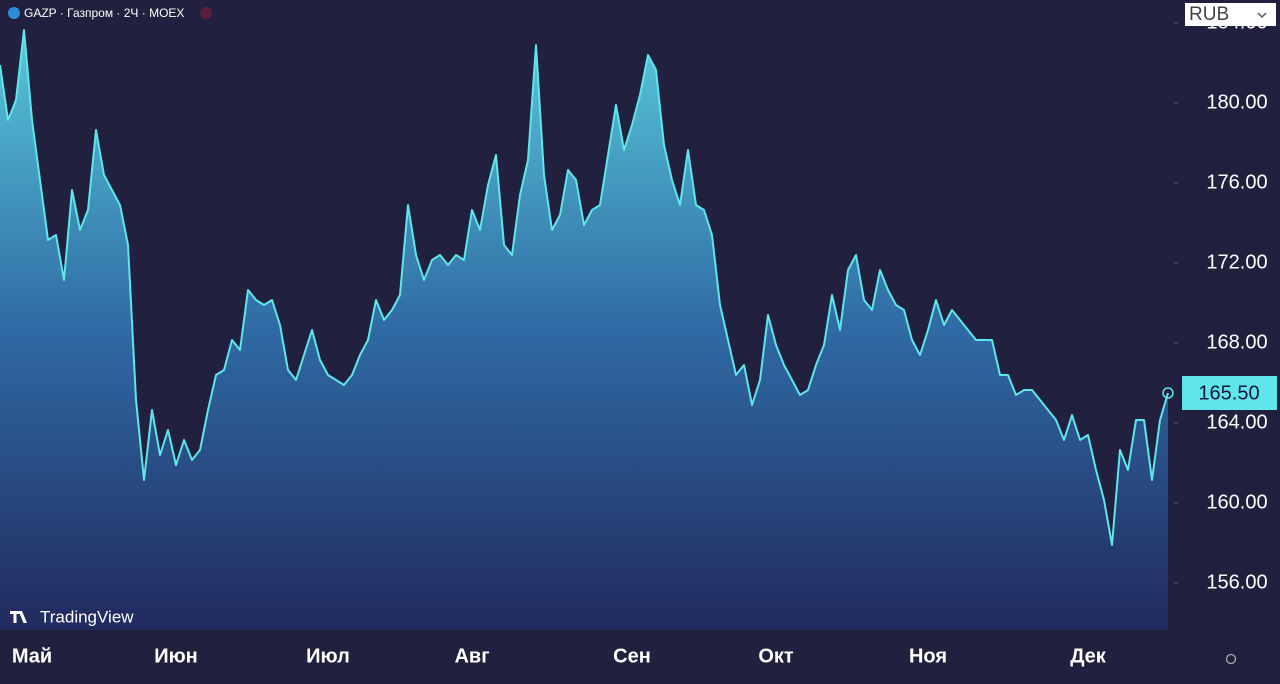 The width and height of the screenshot is (1280, 684). Describe the element at coordinates (1088, 656) in the screenshot. I see `x-tick-label: Дек` at that location.